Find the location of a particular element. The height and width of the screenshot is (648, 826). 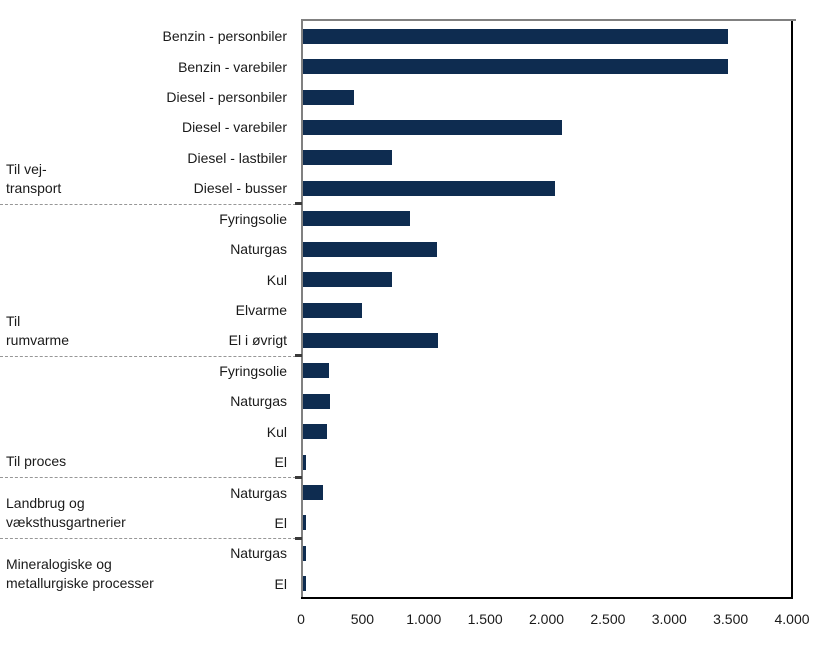

x-axis-tick-label: 4.000 is located at coordinates (792, 619).